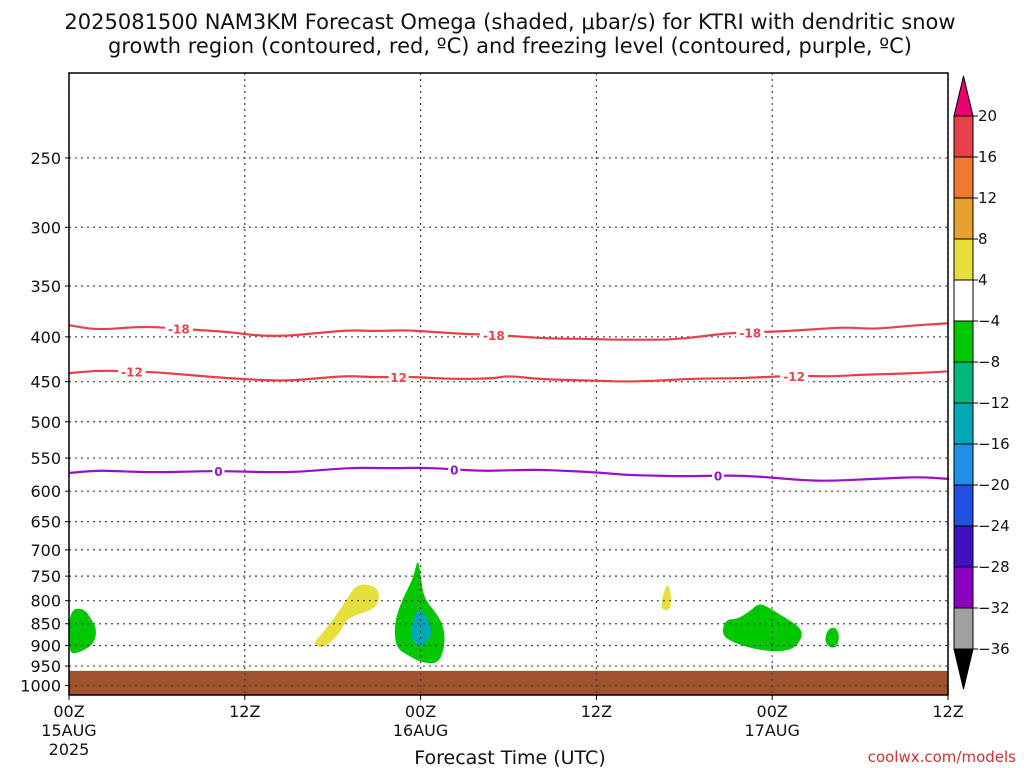 The width and height of the screenshot is (1024, 768). What do you see at coordinates (45, 286) in the screenshot?
I see `y-tick-label: 350` at bounding box center [45, 286].